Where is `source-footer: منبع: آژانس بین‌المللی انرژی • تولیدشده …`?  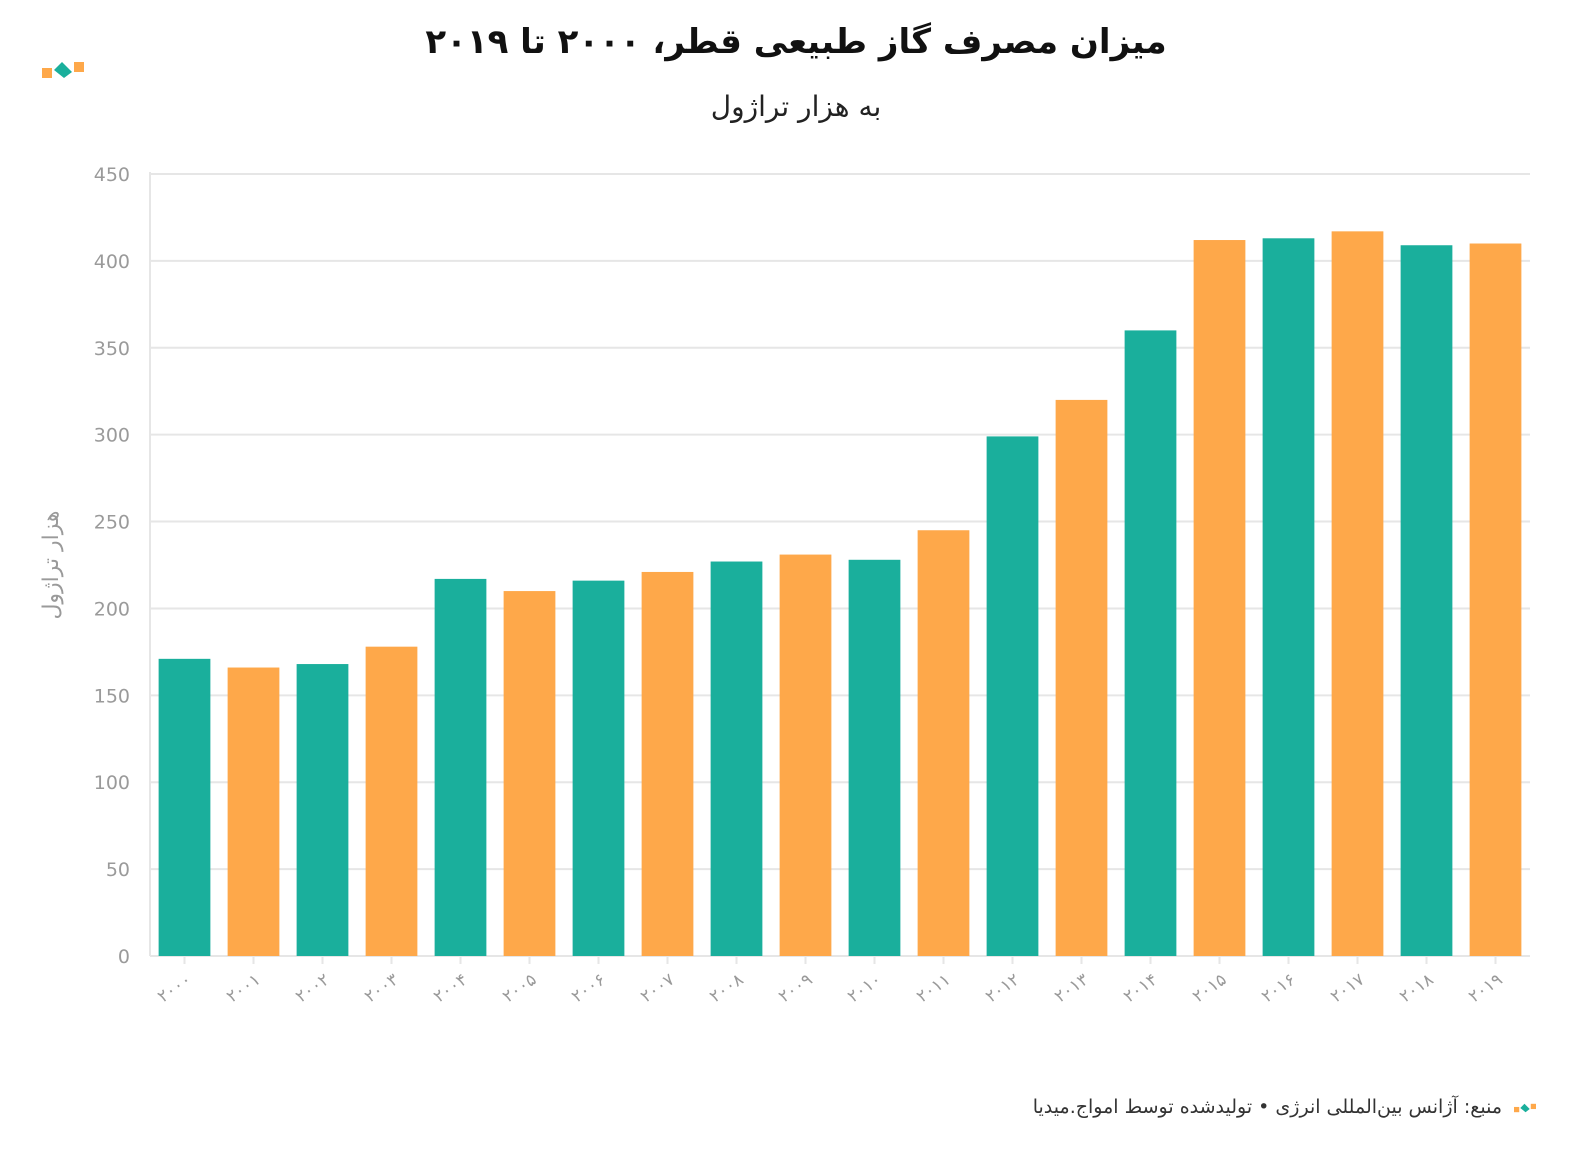
source-footer: منبع: آژانس بین‌المللی انرژی • تولیدشده … is located at coordinates (1267, 1107).